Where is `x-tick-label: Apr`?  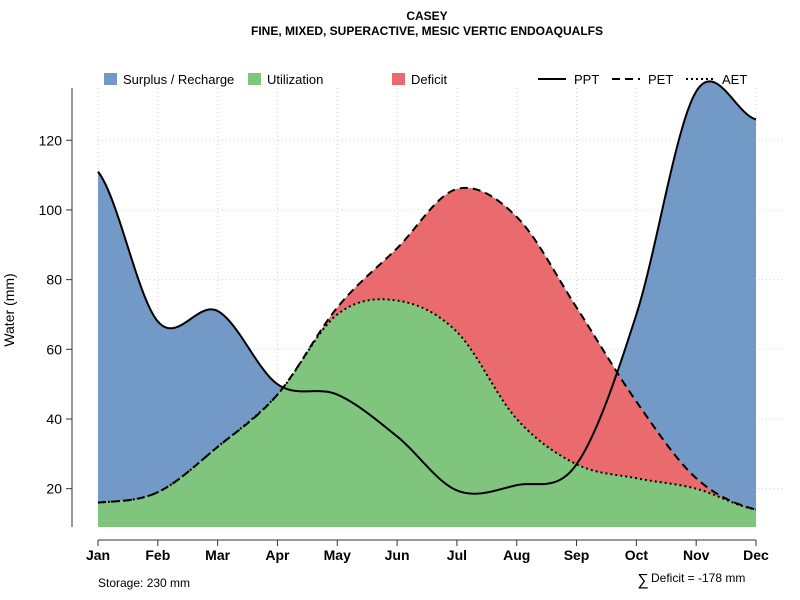
x-tick-label: Apr is located at coordinates (277, 555).